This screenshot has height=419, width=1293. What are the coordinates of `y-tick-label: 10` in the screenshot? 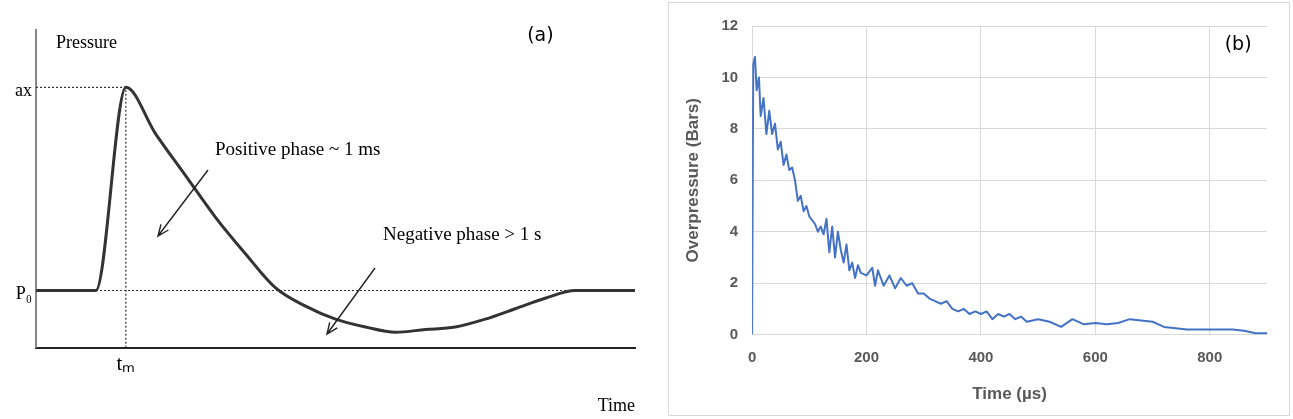 It's located at (730, 76).